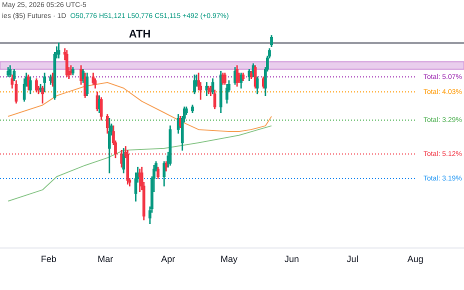 Image resolution: width=464 pixels, height=290 pixels. What do you see at coordinates (48, 259) in the screenshot?
I see `x-tick-label: Feb` at bounding box center [48, 259].